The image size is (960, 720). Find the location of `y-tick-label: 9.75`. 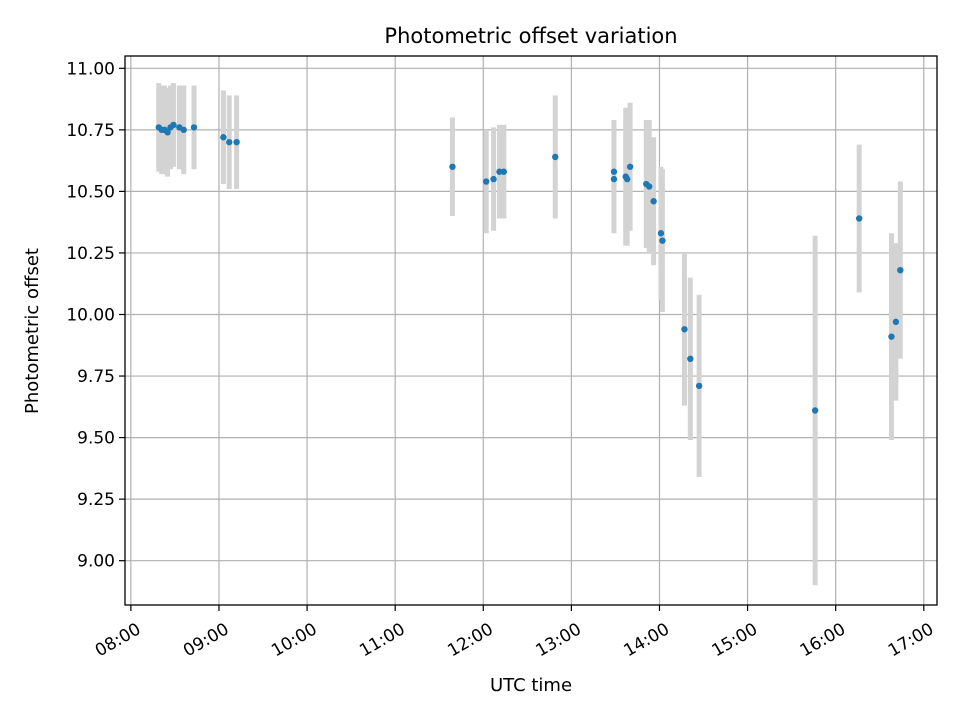

y-tick-label: 9.75 is located at coordinates (96, 377).